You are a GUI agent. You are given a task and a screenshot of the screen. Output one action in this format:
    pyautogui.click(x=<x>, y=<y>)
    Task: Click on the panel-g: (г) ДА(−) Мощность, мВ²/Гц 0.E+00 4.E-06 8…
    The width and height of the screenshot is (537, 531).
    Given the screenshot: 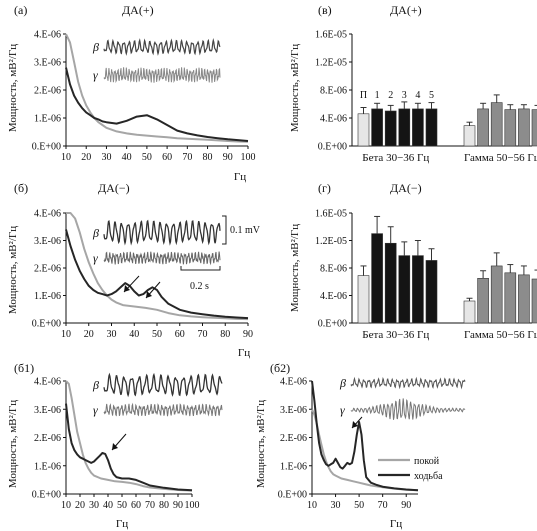 What is the action you would take?
    pyautogui.click(x=413, y=261)
    